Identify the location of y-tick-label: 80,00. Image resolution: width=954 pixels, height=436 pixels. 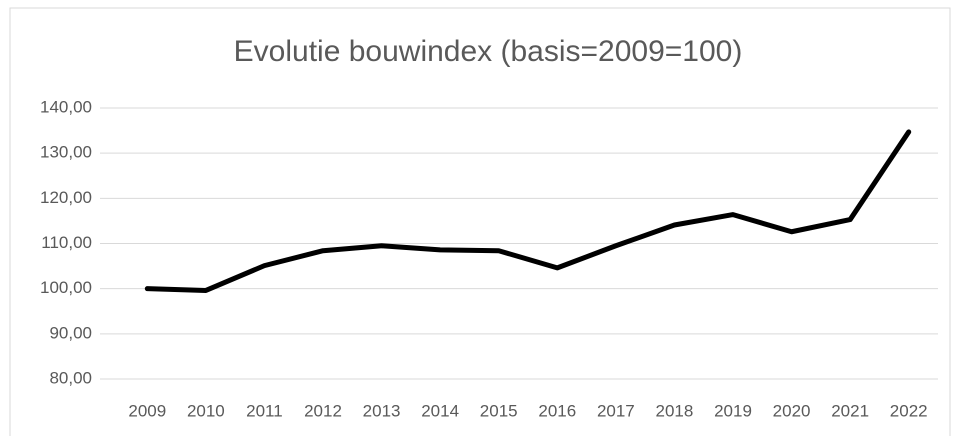
(70, 377).